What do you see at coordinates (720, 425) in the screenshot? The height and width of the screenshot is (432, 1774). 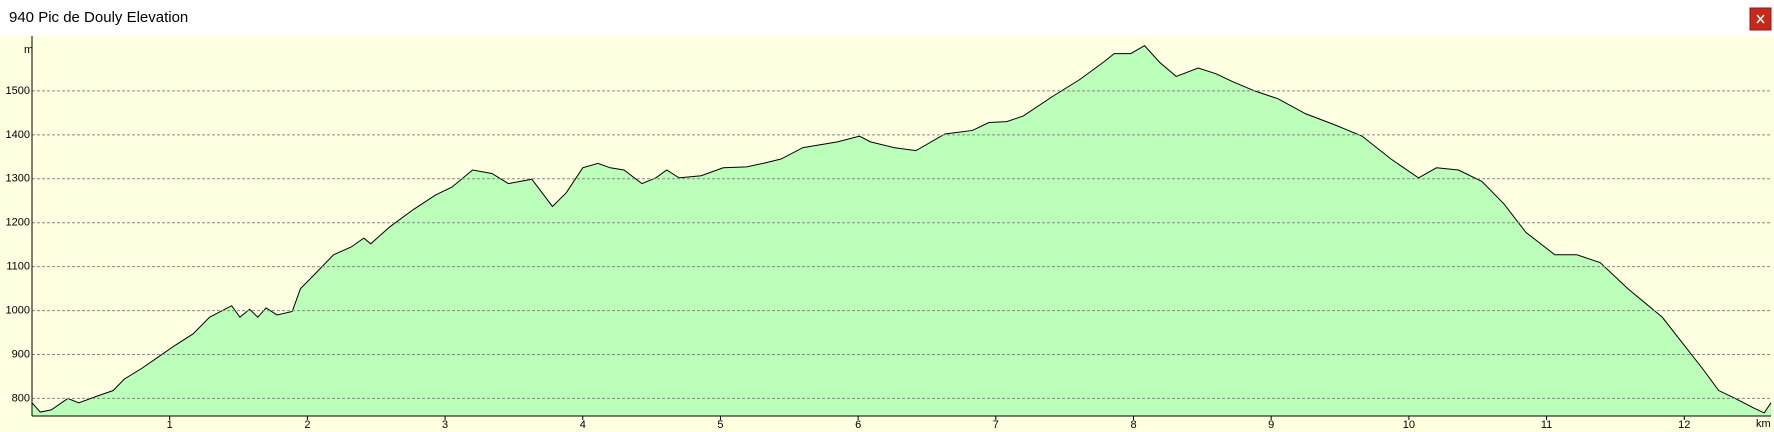 I see `x-tick-label: 5` at bounding box center [720, 425].